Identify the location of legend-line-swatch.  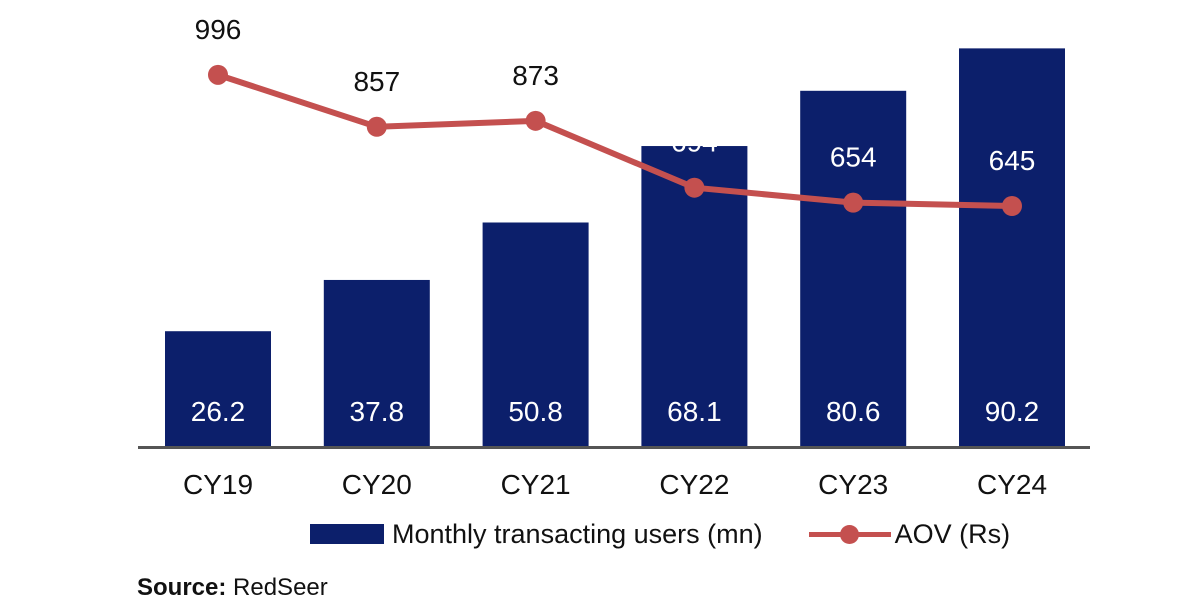
(849, 534).